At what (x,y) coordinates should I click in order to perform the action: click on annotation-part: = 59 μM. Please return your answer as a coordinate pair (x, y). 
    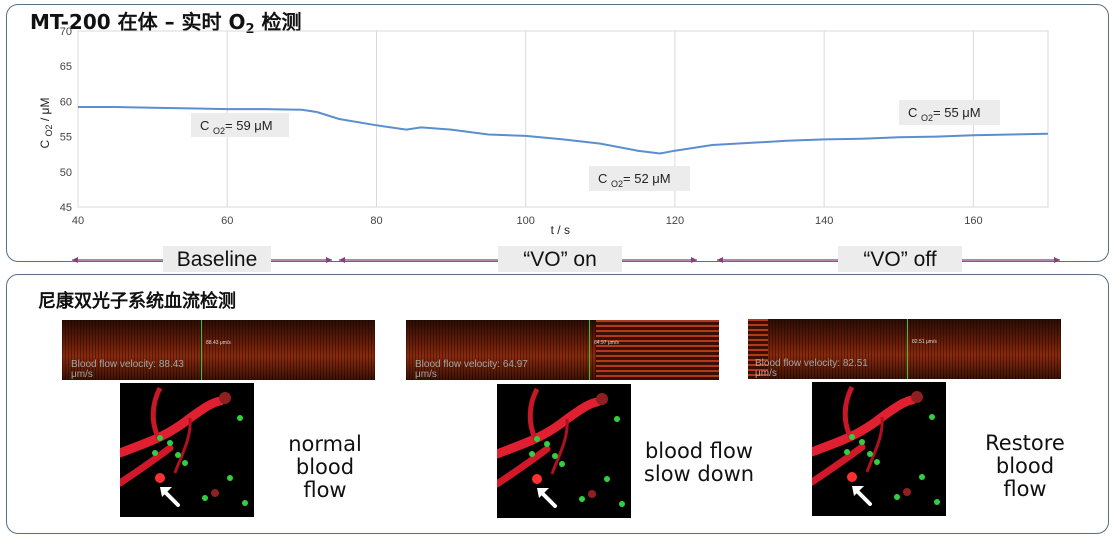
    Looking at the image, I should click on (249, 125).